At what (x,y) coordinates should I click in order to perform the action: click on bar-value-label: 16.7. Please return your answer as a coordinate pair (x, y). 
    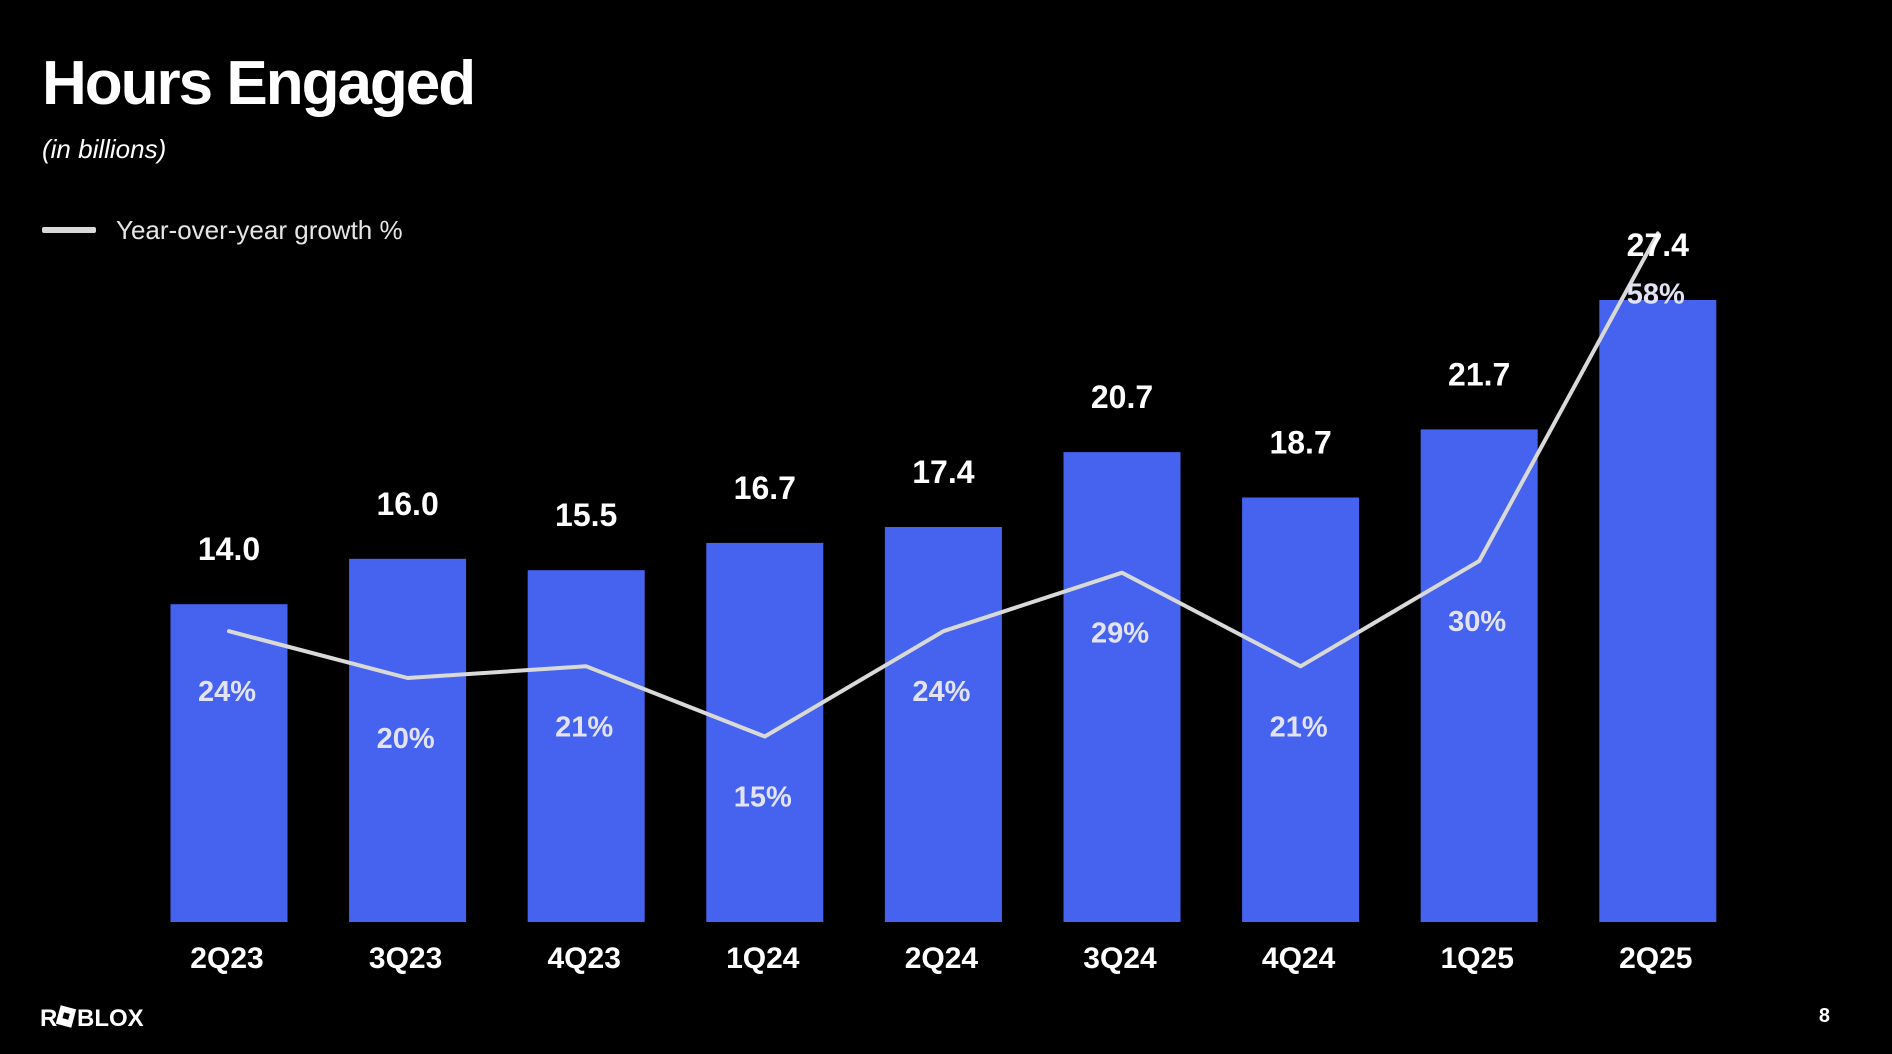
    Looking at the image, I should click on (765, 488).